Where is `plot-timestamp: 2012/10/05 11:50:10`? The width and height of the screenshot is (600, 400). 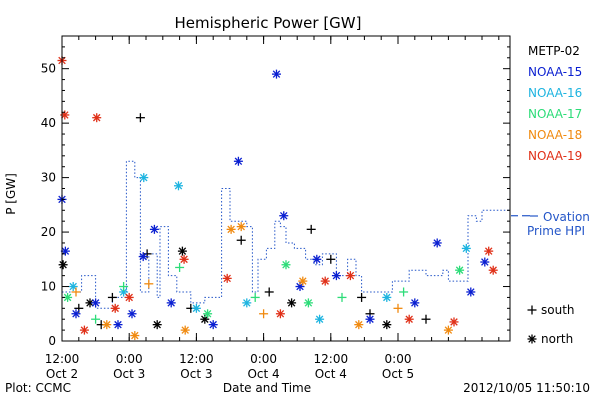 plot-timestamp: 2012/10/05 11:50:10 is located at coordinates (526, 388).